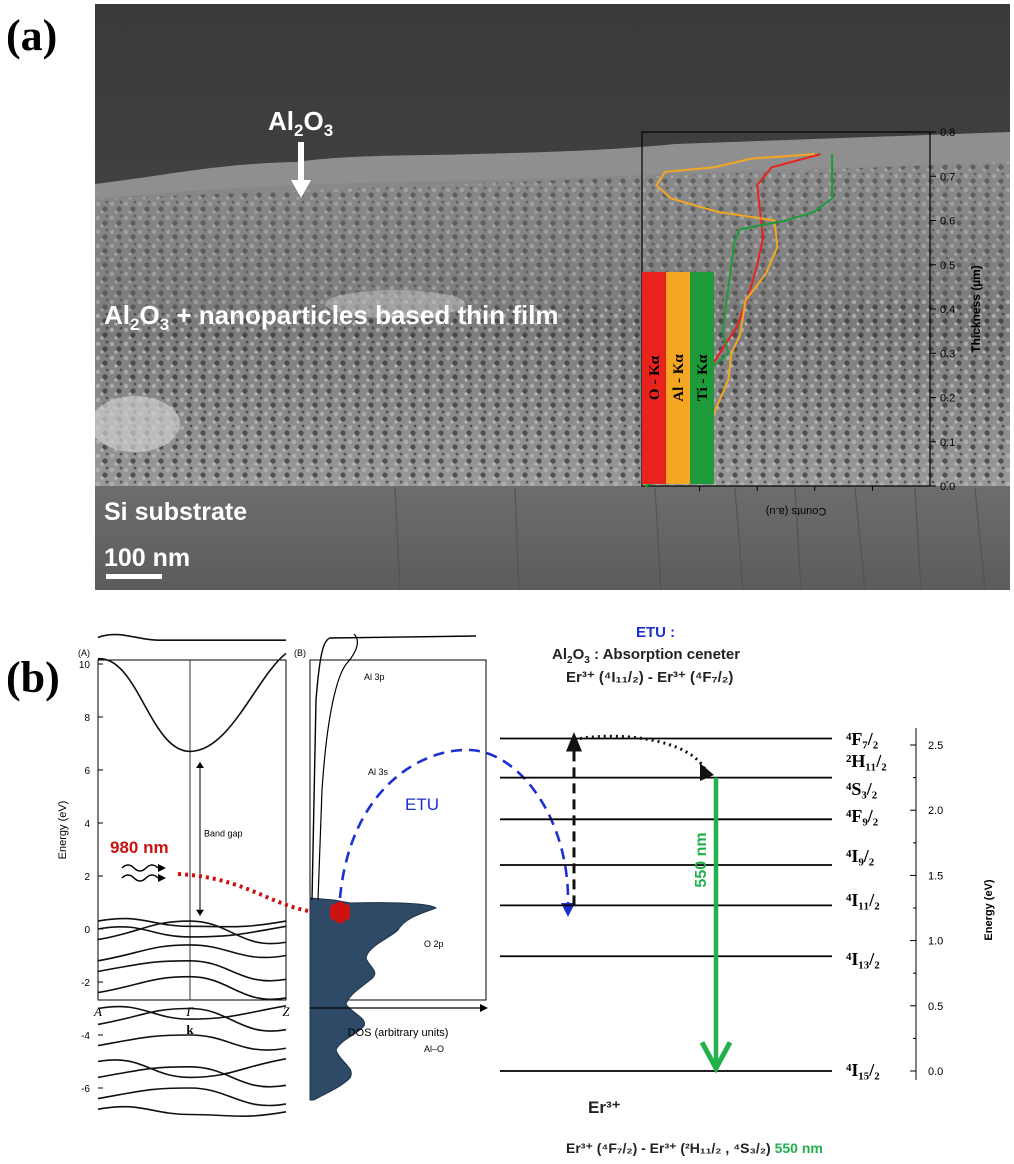  Describe the element at coordinates (373, 999) in the screenshot. I see `dos-valence-fill` at that location.